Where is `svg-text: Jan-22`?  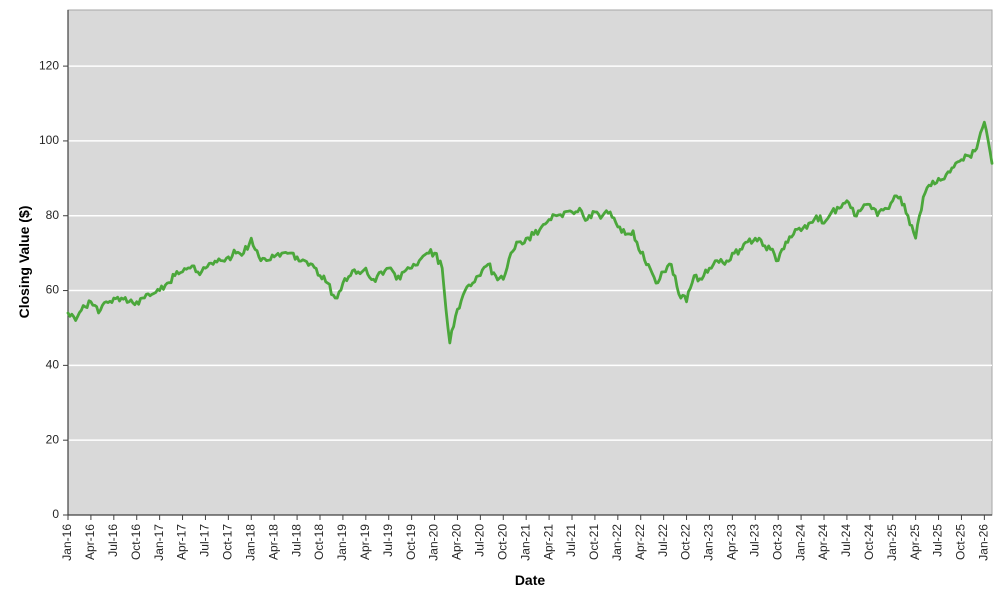 svg-text: Jan-22 is located at coordinates (617, 542).